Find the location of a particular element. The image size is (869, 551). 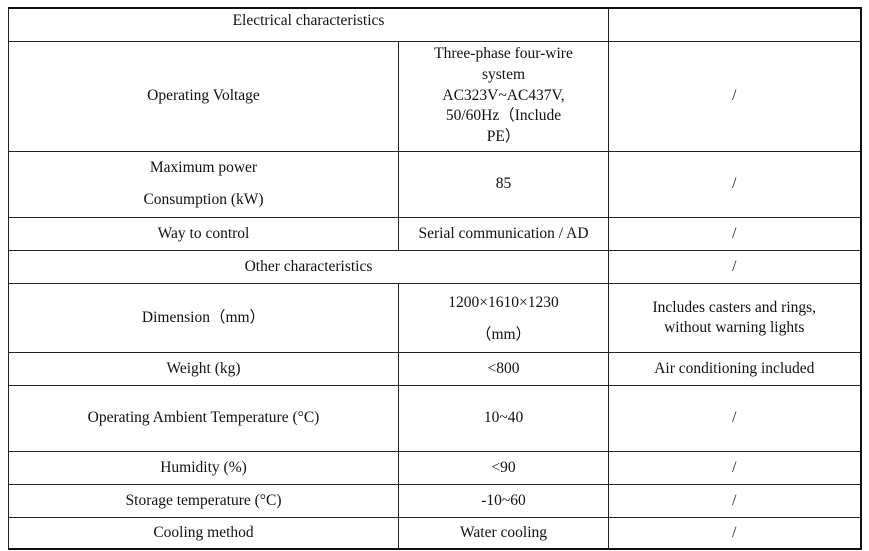

section-title-electrical: Electrical characteristics is located at coordinates (308, 24).